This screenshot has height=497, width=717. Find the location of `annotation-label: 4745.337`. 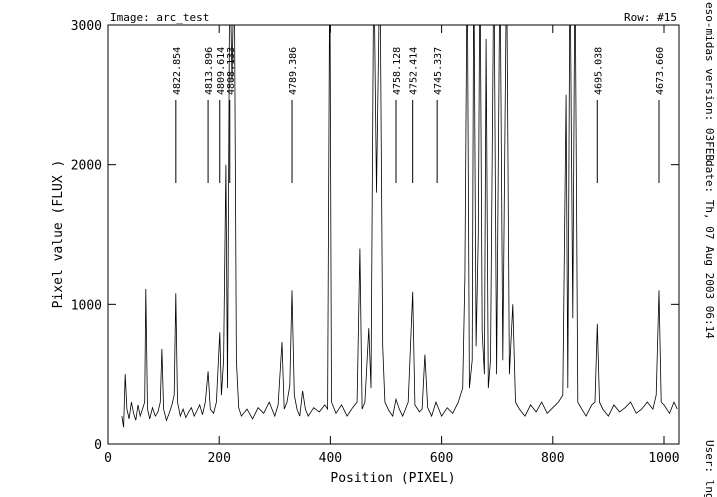

annotation-label: 4745.337 is located at coordinates (438, 71).